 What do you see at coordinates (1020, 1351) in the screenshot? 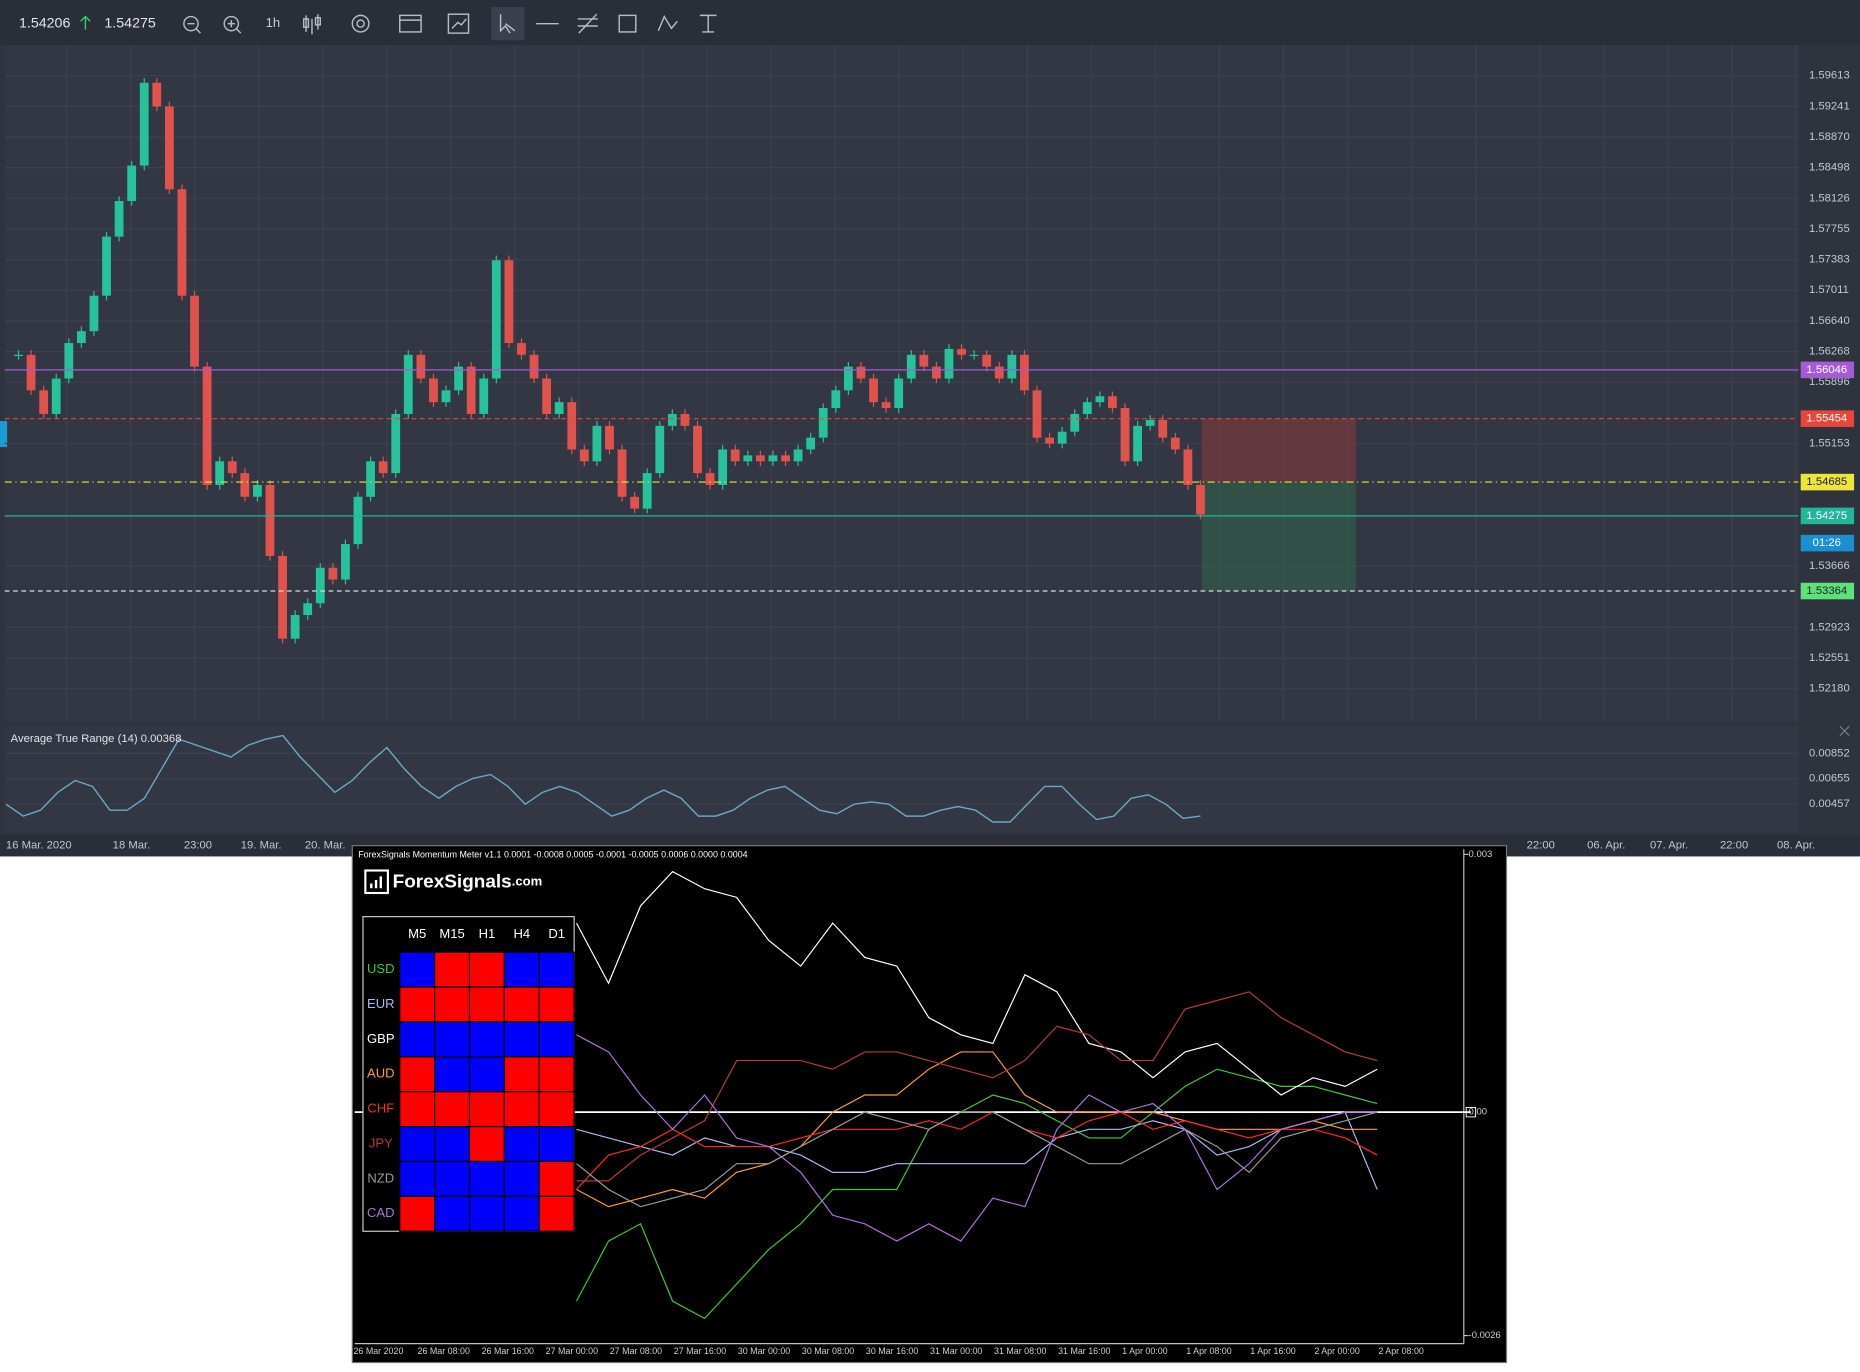
I see `momentum-x-label: 31 Mar 08:00` at bounding box center [1020, 1351].